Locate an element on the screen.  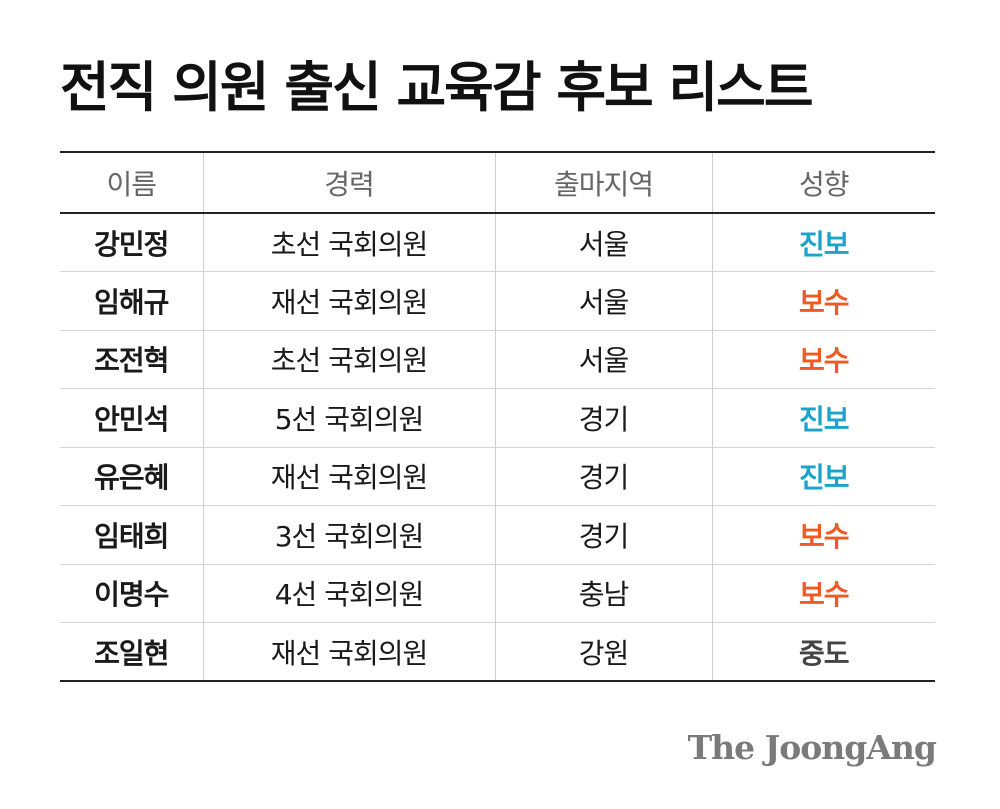
candidate-name: 임태희 is located at coordinates (131, 536).